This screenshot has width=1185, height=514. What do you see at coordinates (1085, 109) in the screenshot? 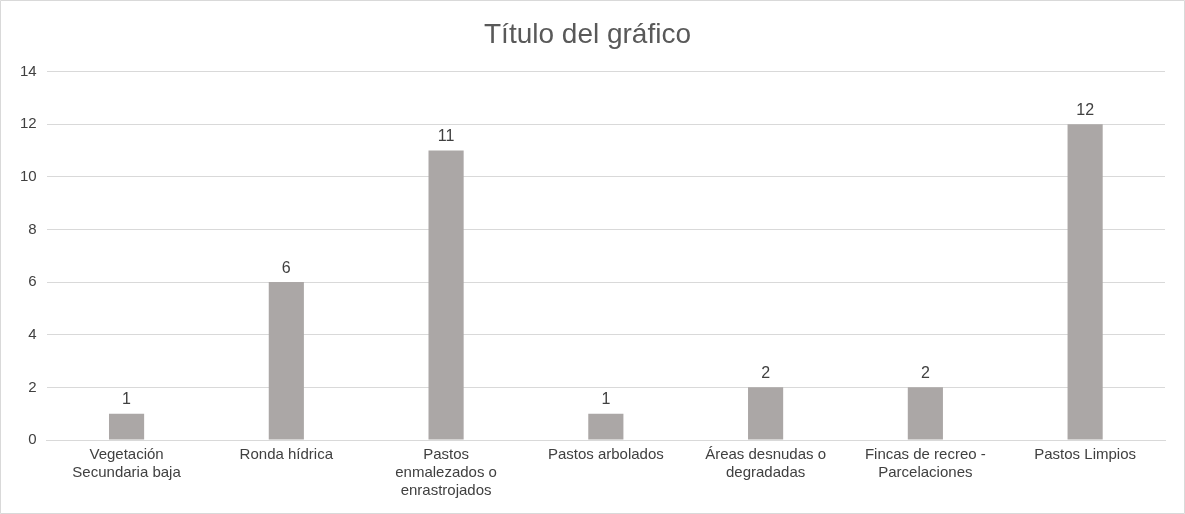
I see `data-label: 12` at bounding box center [1085, 109].